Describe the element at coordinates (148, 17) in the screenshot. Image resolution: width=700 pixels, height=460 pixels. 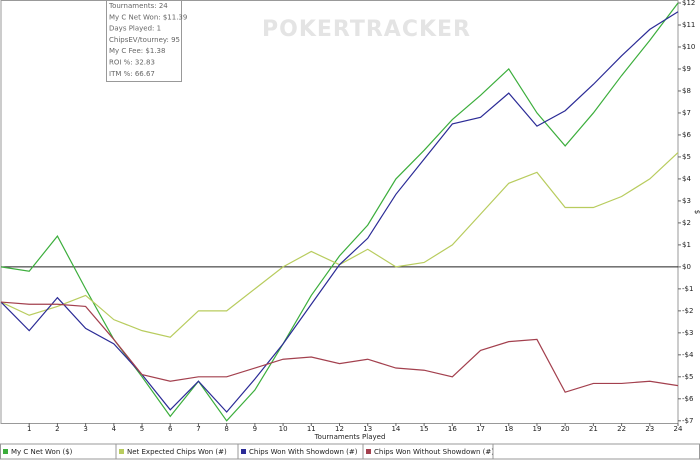
I see `tooltip-line: My C Net Won: $11.39` at that location.